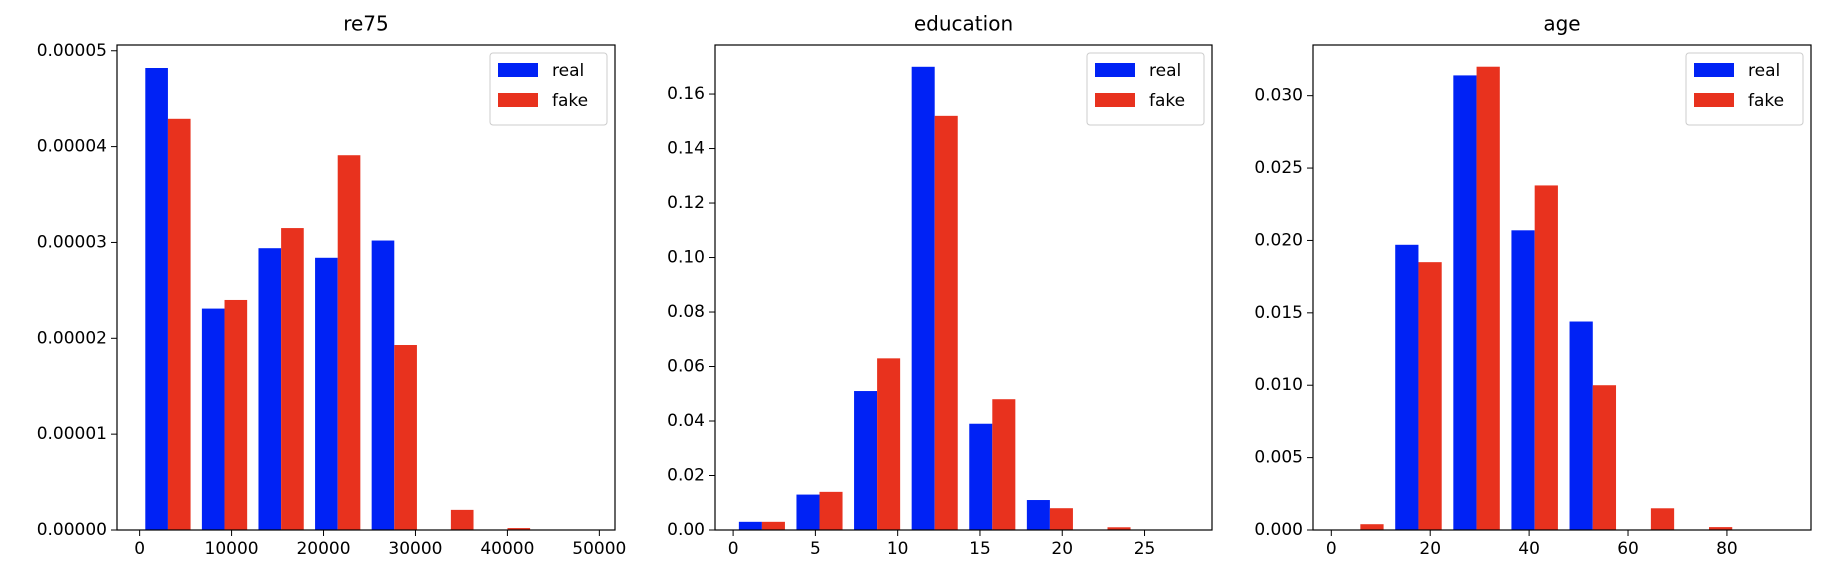  Describe the element at coordinates (980, 549) in the screenshot. I see `x-tick-label: 15` at that location.